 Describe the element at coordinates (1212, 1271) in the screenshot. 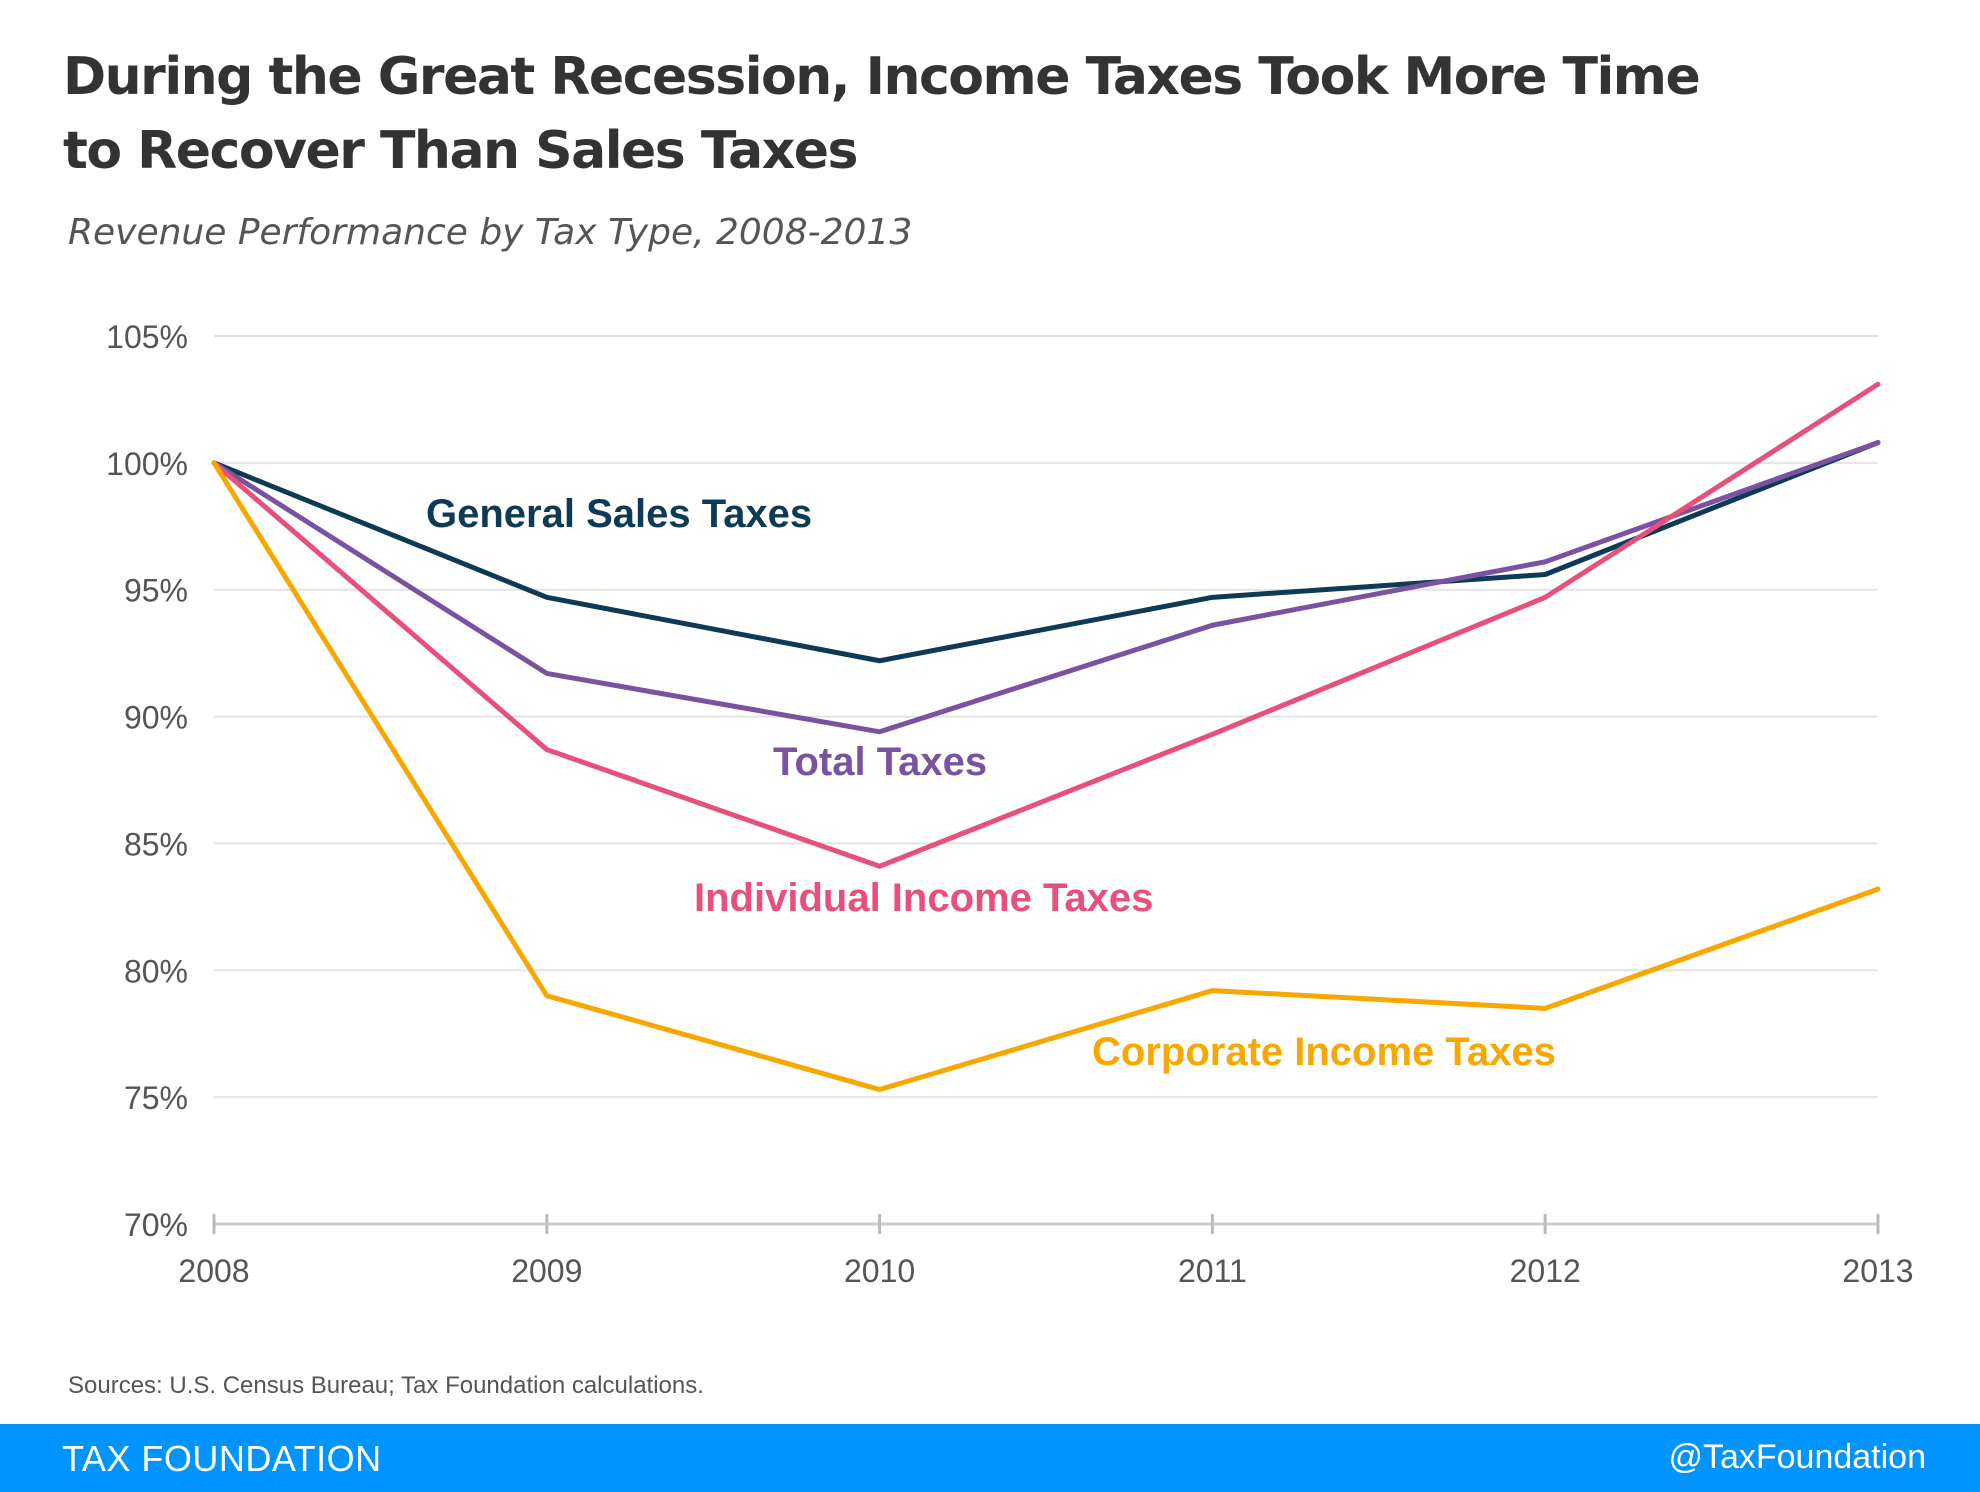

I see `x-tick-label: 2011` at that location.